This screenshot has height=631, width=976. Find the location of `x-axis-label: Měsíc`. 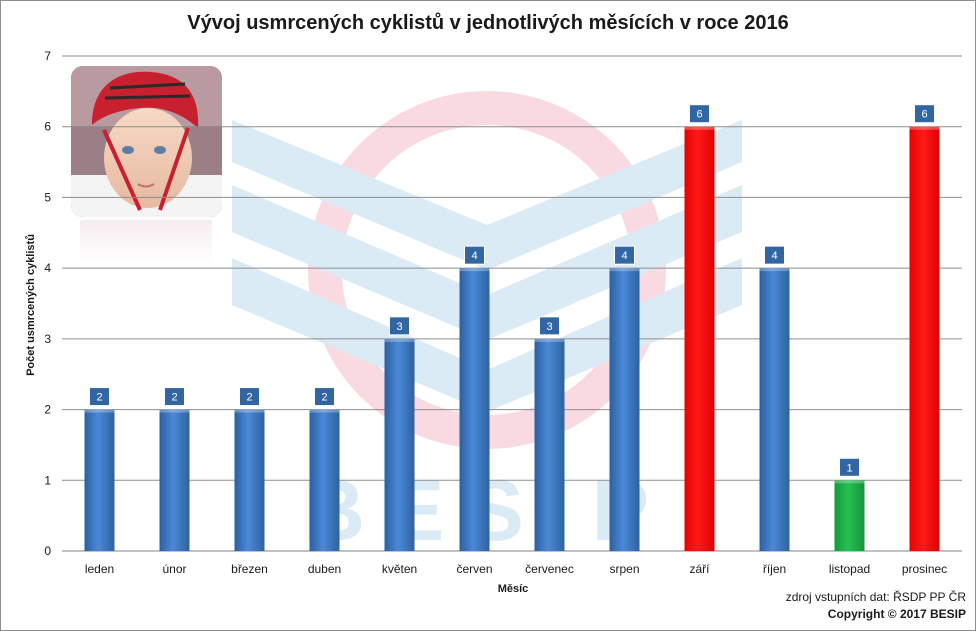

x-axis-label: Měsíc is located at coordinates (513, 589).